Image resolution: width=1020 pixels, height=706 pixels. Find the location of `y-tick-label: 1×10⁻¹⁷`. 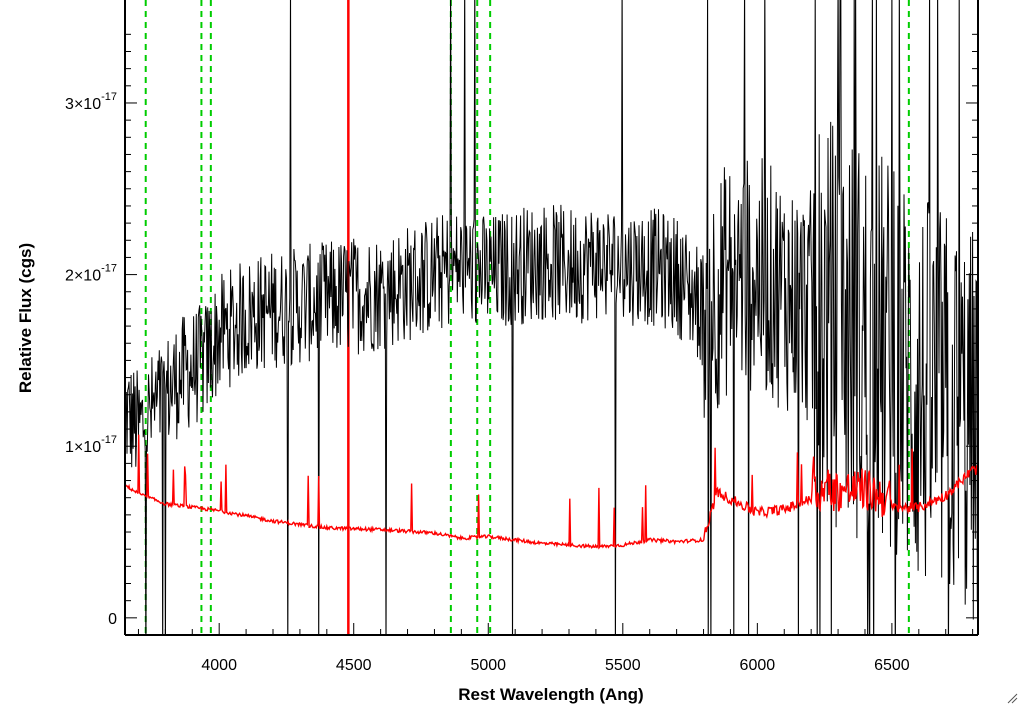

y-tick-label: 1×10⁻¹⁷ is located at coordinates (91, 445).